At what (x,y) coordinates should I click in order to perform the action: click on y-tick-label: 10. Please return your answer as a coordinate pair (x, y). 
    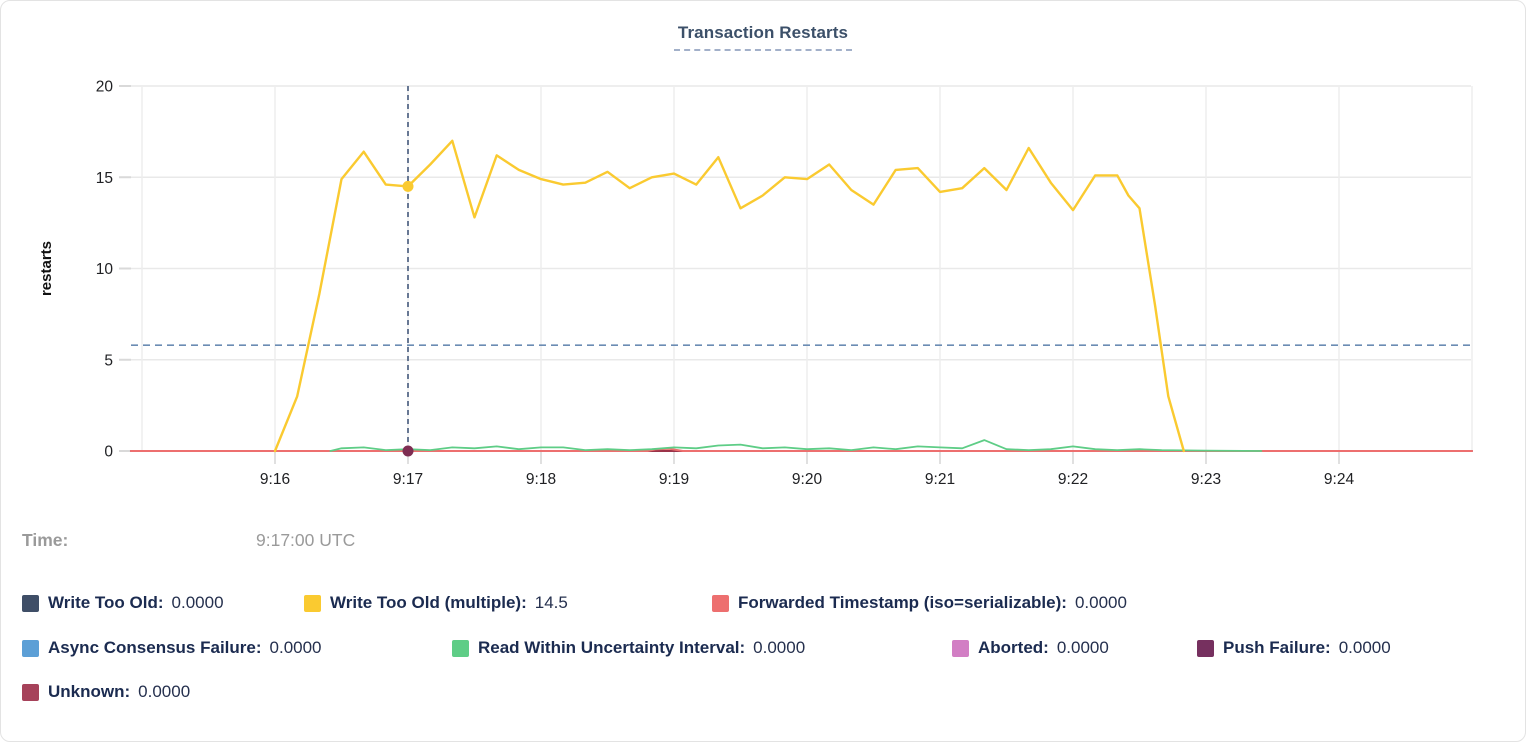
    Looking at the image, I should click on (105, 269).